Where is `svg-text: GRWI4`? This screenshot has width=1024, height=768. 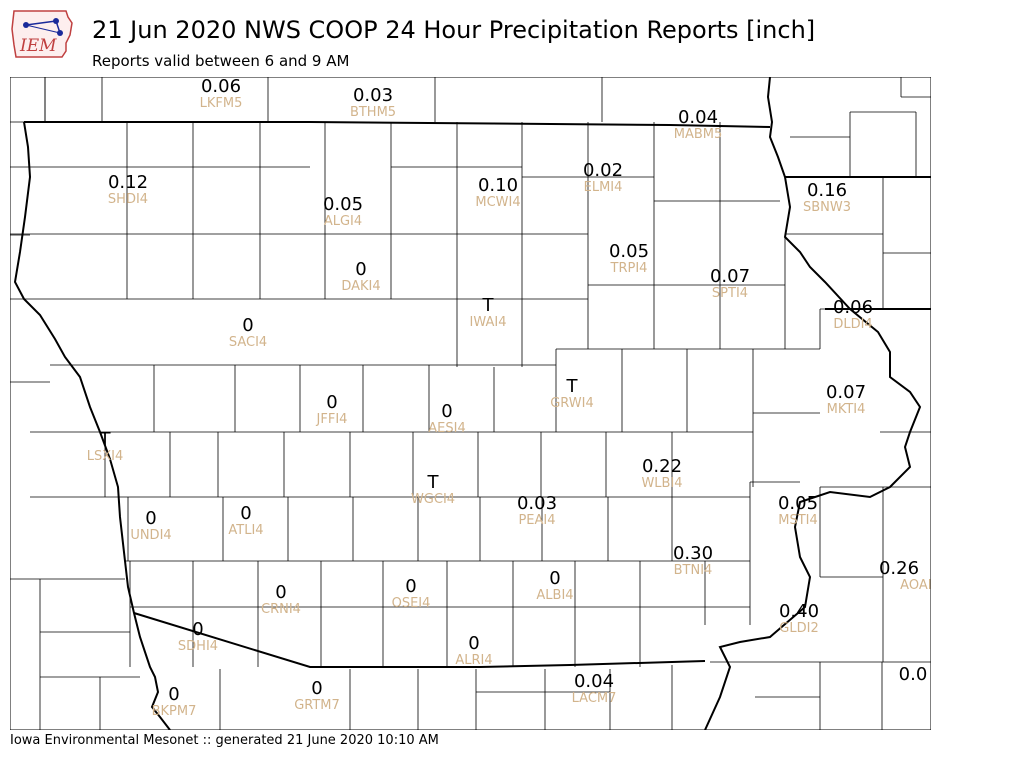
svg-text: GRWI4 is located at coordinates (572, 403).